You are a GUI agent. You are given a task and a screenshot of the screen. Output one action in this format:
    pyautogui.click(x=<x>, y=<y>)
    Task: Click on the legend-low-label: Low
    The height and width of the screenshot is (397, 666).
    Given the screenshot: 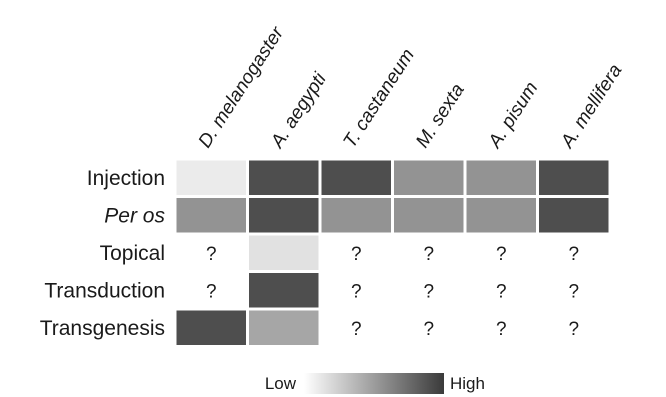 What is the action you would take?
    pyautogui.click(x=281, y=383)
    